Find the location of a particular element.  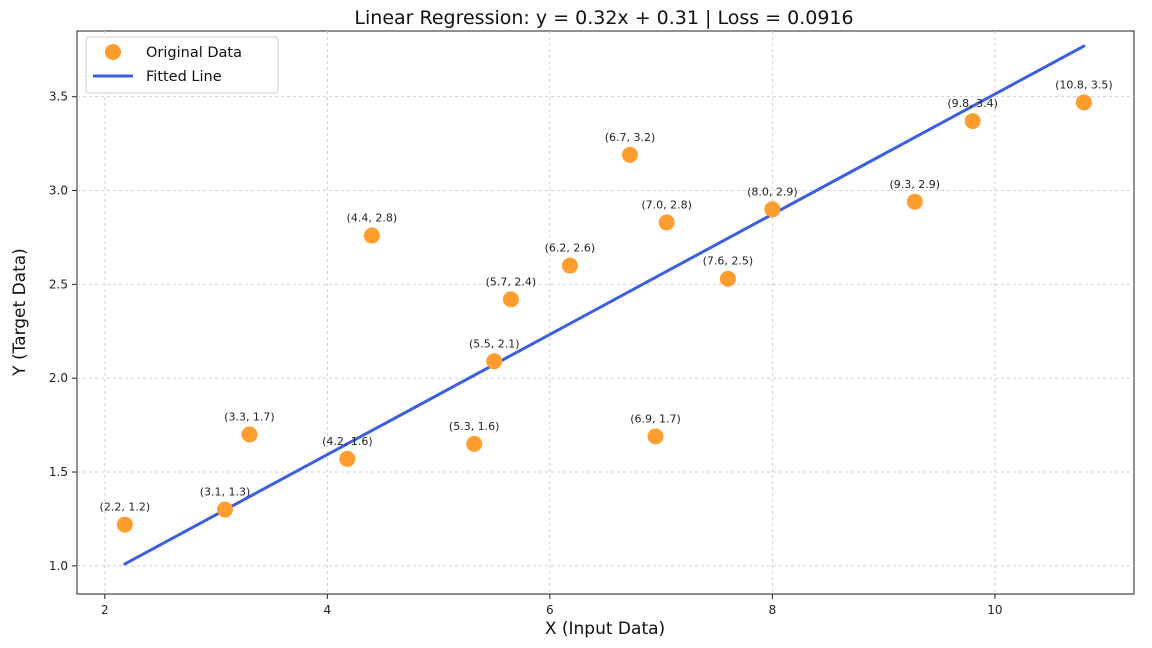

y-tick-label: 1.0 is located at coordinates (58, 566).